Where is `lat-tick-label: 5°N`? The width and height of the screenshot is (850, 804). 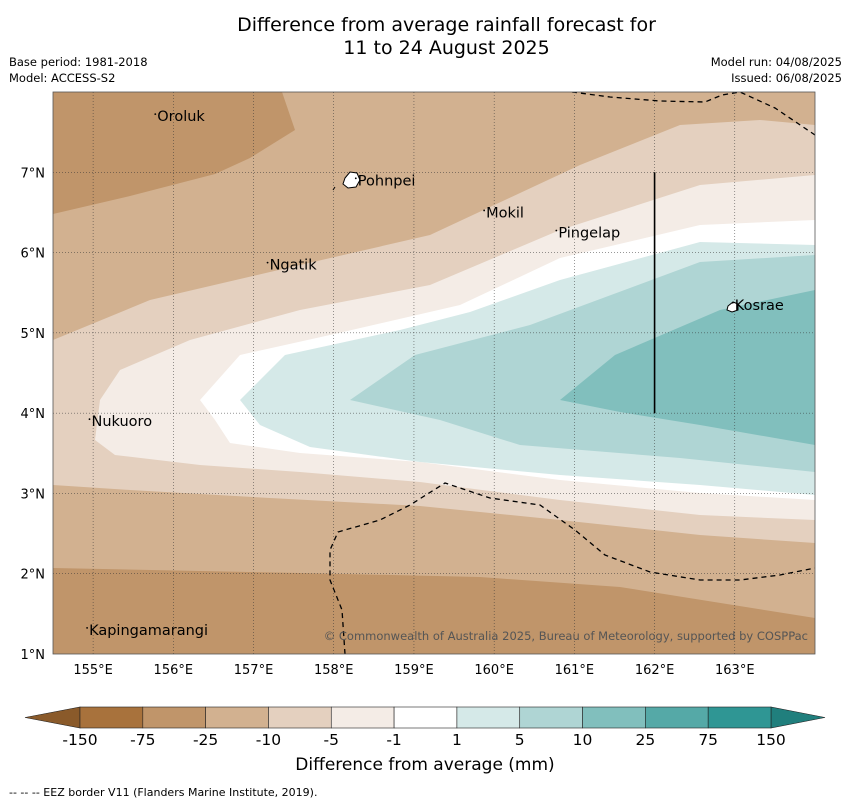
lat-tick-label: 5°N is located at coordinates (33, 334).